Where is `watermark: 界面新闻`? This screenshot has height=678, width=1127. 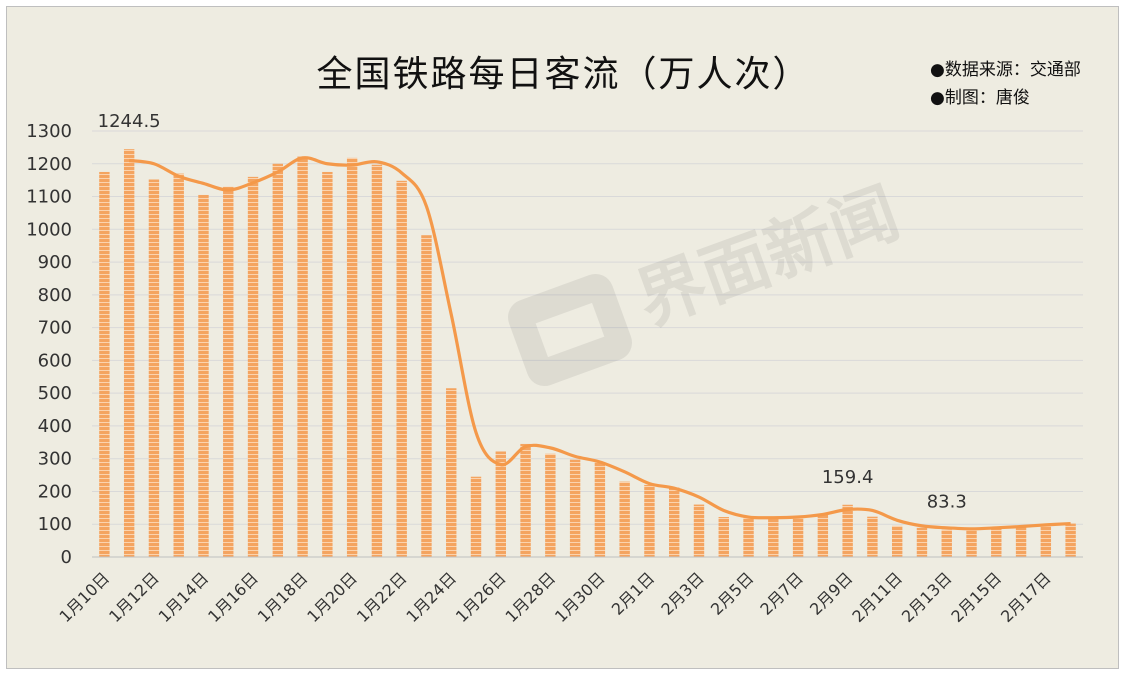 watermark: 界面新闻 is located at coordinates (708, 280).